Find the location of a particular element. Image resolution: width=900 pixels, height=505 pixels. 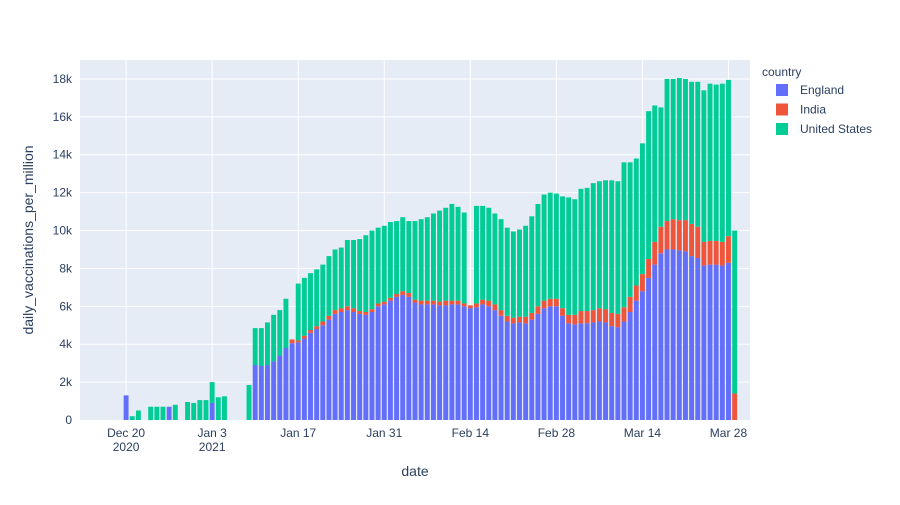

y-axis-ticks: 02k4k6k8k10k12k14k16k18k is located at coordinates (63, 249).